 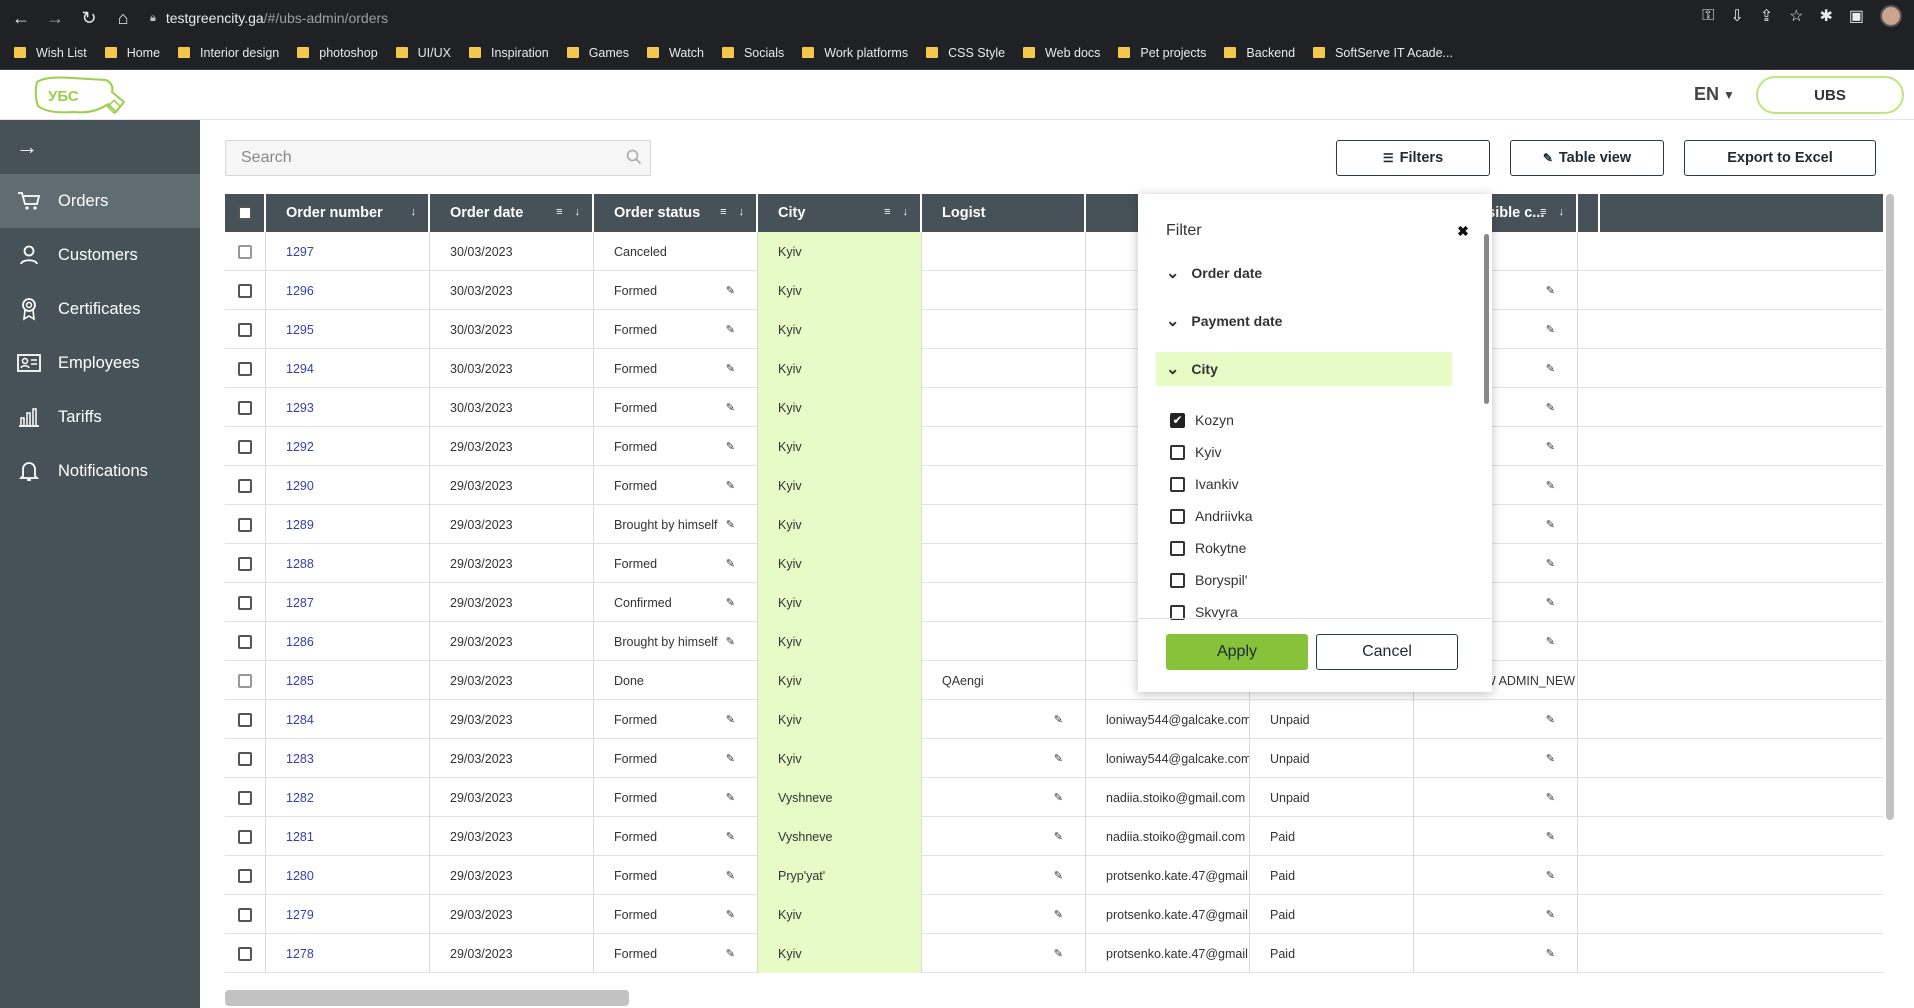 What do you see at coordinates (348, 758) in the screenshot?
I see `cell-num: 1283` at bounding box center [348, 758].